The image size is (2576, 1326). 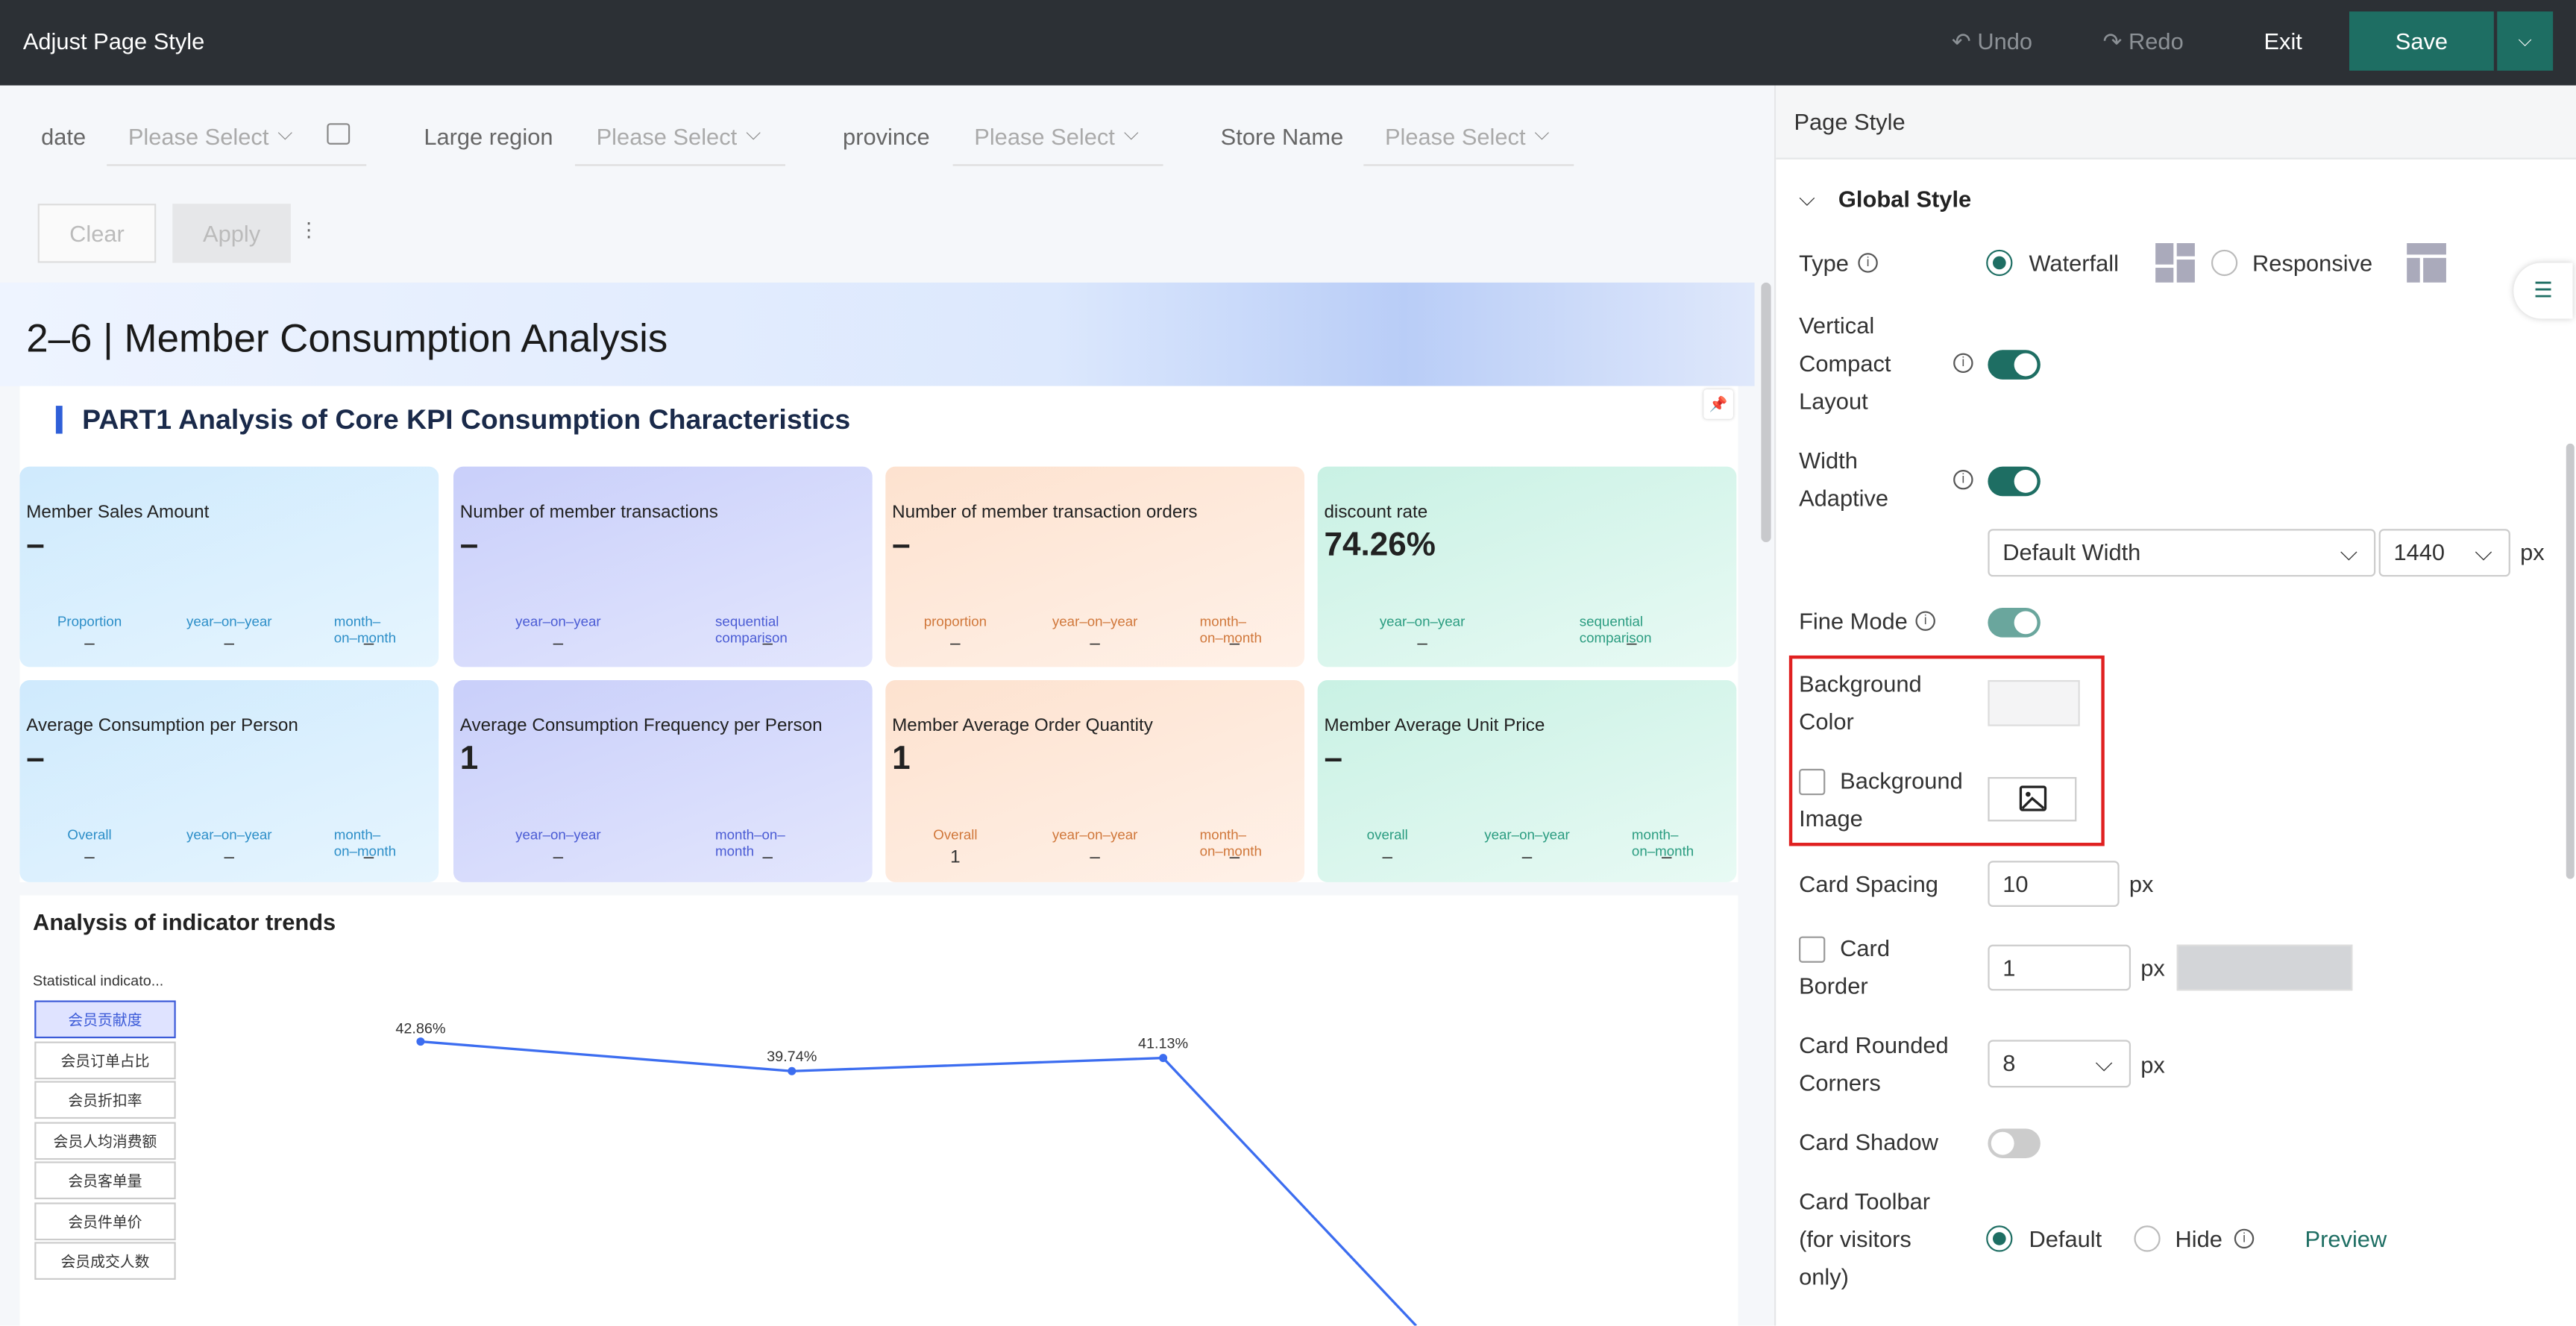 I want to click on card-title: Number of member transactions, so click(x=589, y=513).